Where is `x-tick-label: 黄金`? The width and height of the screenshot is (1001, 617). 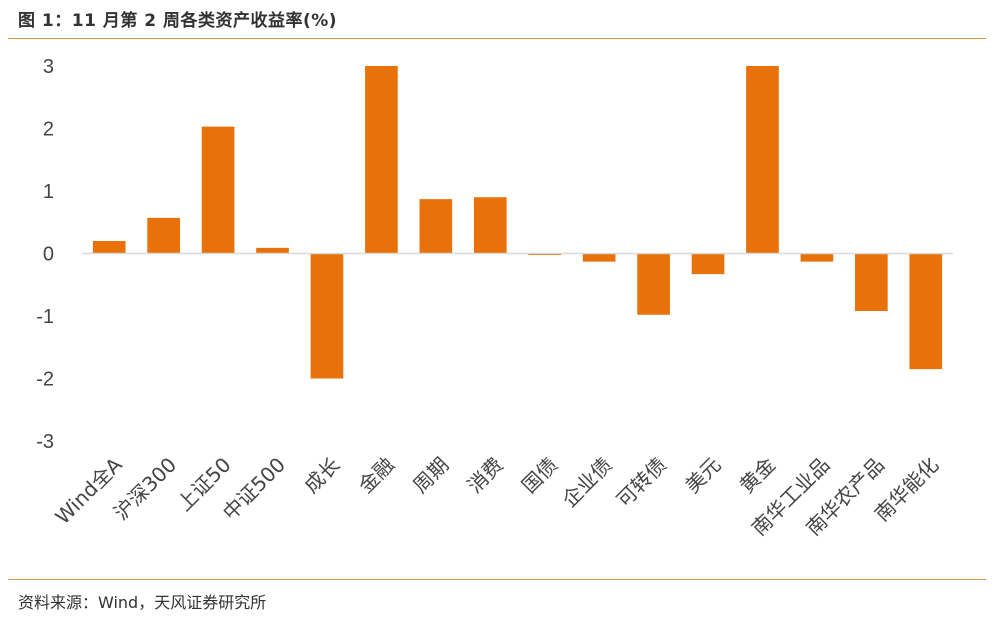 x-tick-label: 黄金 is located at coordinates (757, 475).